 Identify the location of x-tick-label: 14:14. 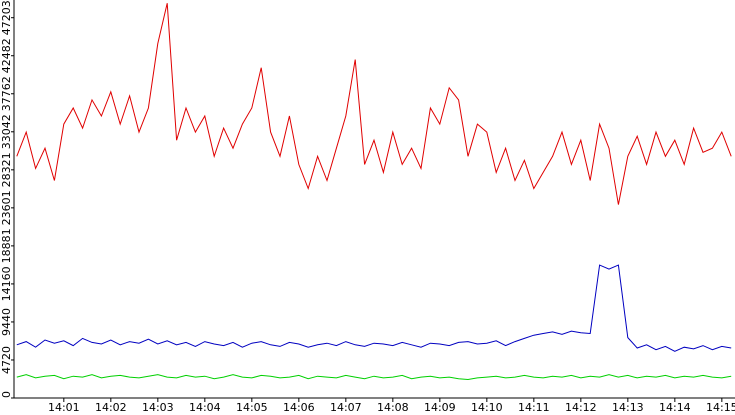
(675, 407).